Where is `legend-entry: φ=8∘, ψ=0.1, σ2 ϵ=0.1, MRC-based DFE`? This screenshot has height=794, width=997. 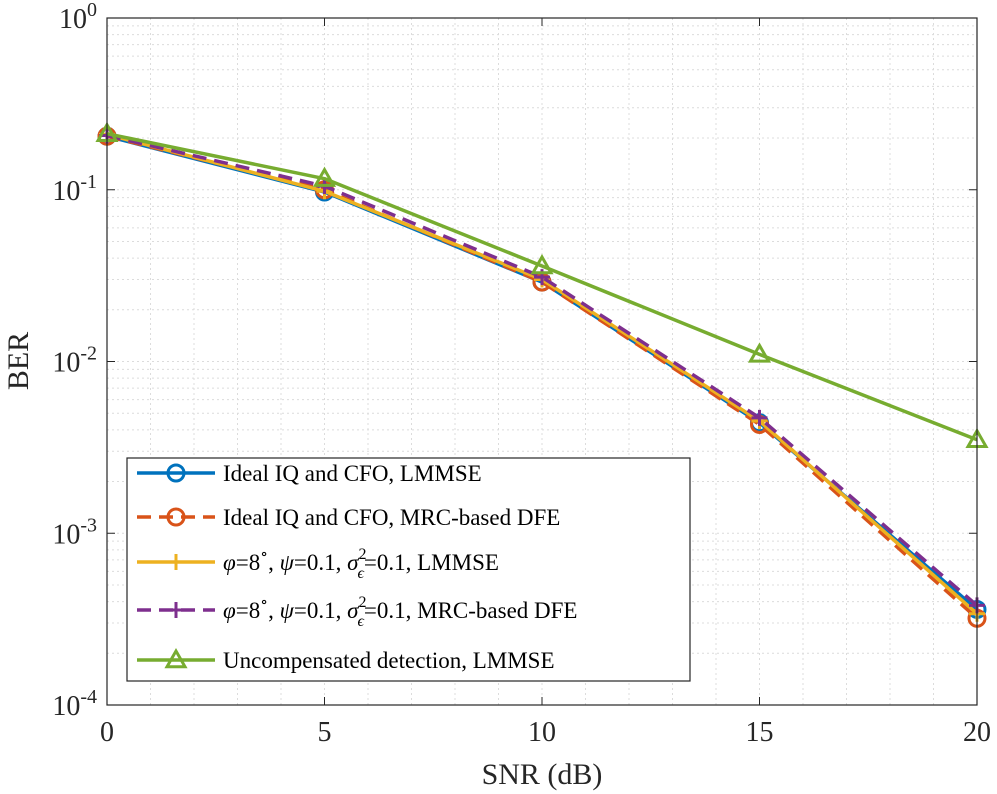 legend-entry: φ=8∘, ψ=0.1, σ2 ϵ=0.1, MRC-based DFE is located at coordinates (357, 612).